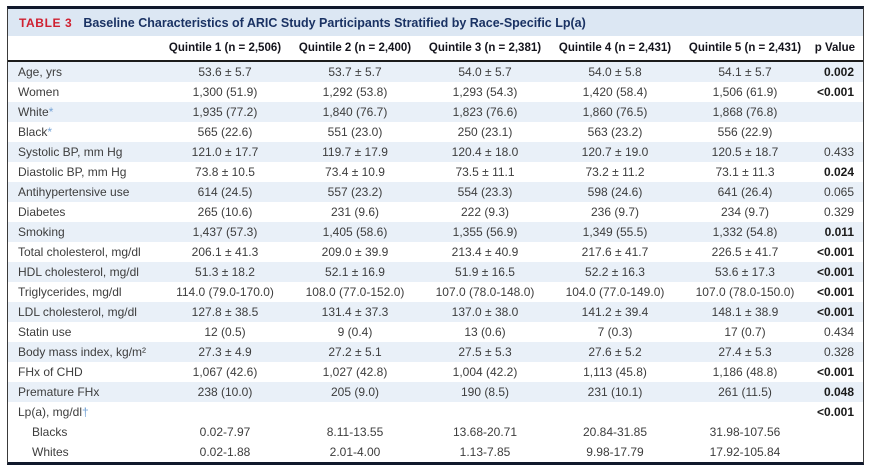 The width and height of the screenshot is (871, 475). I want to click on cell-q1: 53.6 ± 5.7, so click(225, 72).